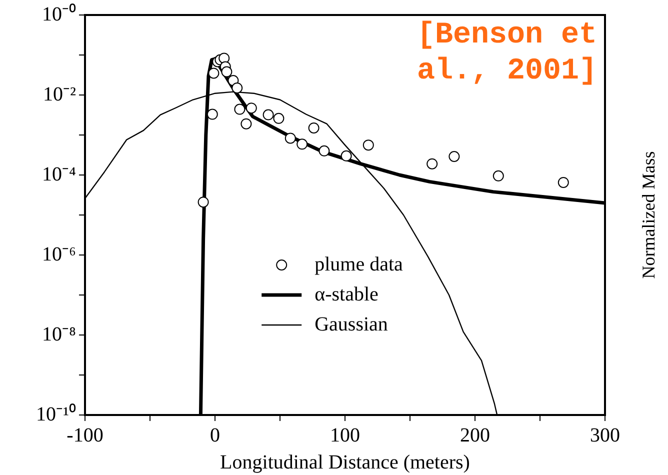  Describe the element at coordinates (605, 435) in the screenshot. I see `x-tick-label: 300` at that location.